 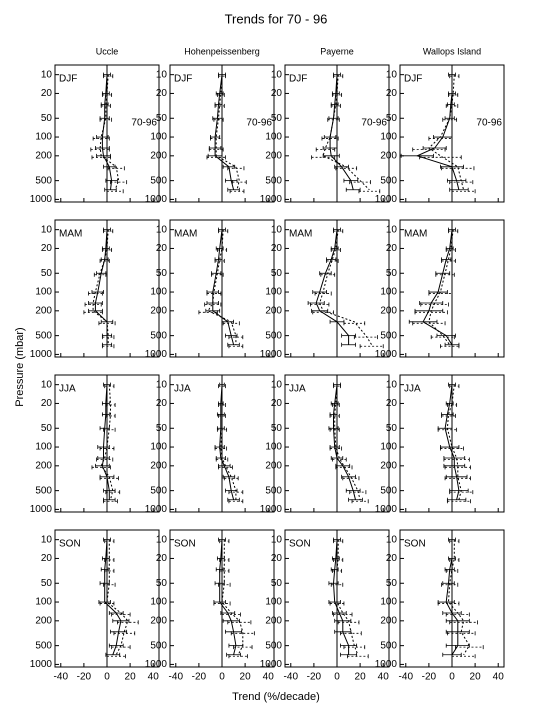 I want to click on y-tick-label: 100, so click(x=388, y=292).